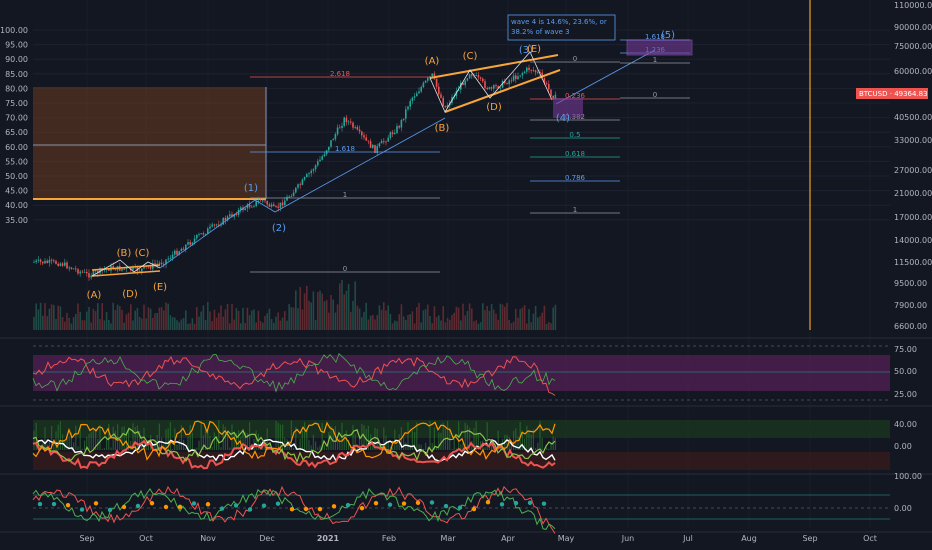  I want to click on target-box-wave5, so click(659, 47).